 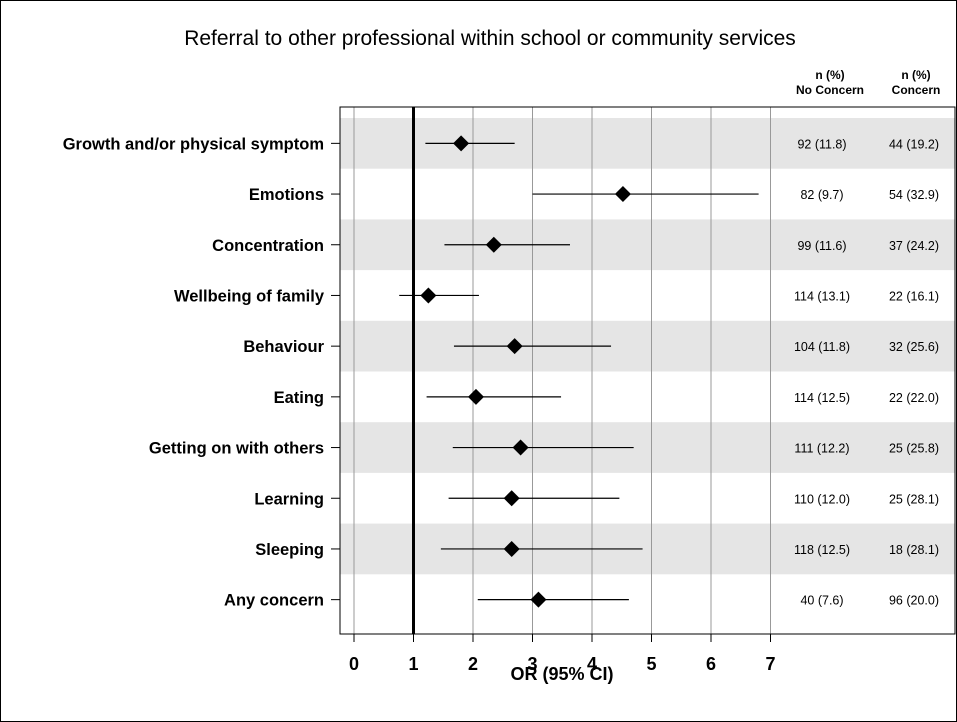 I want to click on row-label: Behaviour, so click(x=283, y=347).